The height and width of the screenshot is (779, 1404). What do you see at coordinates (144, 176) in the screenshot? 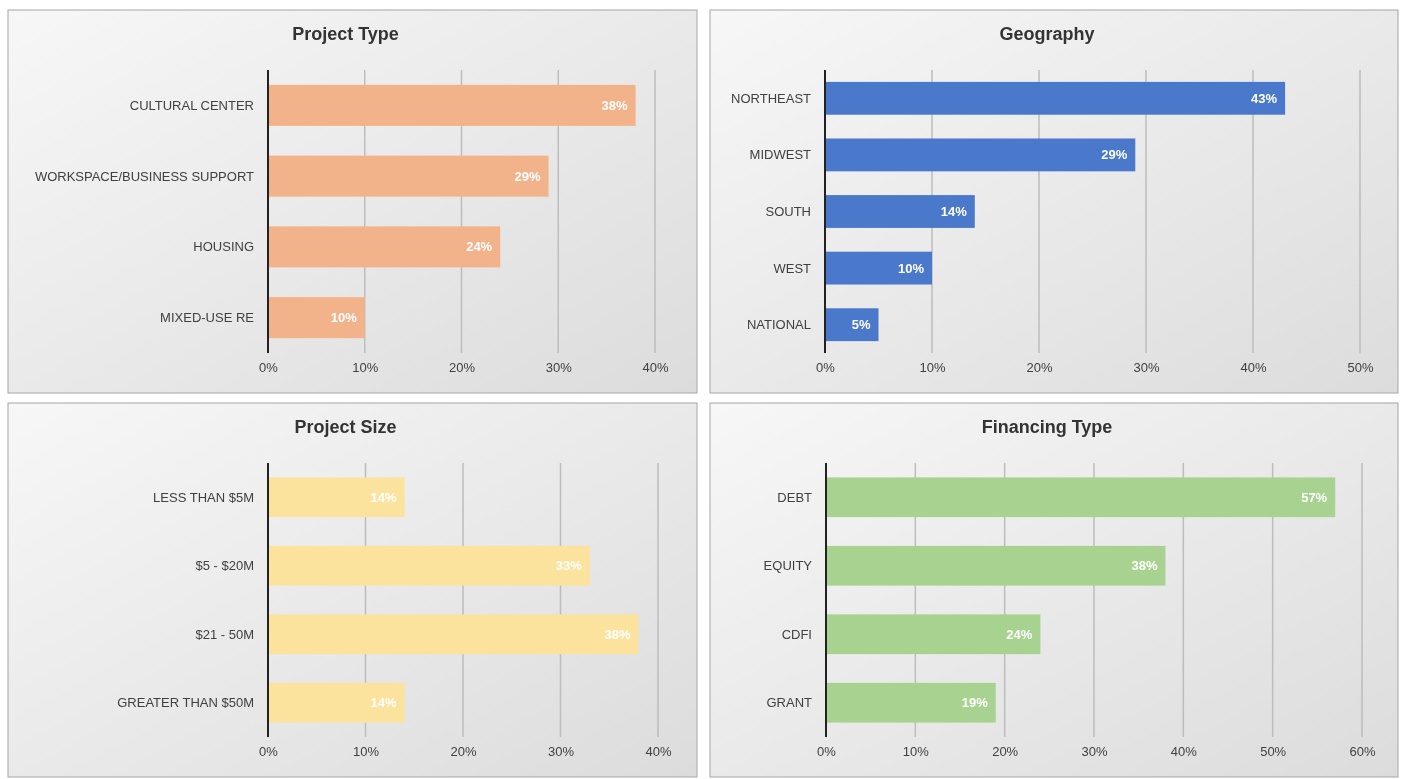
I see `y-tick-label: WORKSPACE/BUSINESS SUPPORT` at bounding box center [144, 176].